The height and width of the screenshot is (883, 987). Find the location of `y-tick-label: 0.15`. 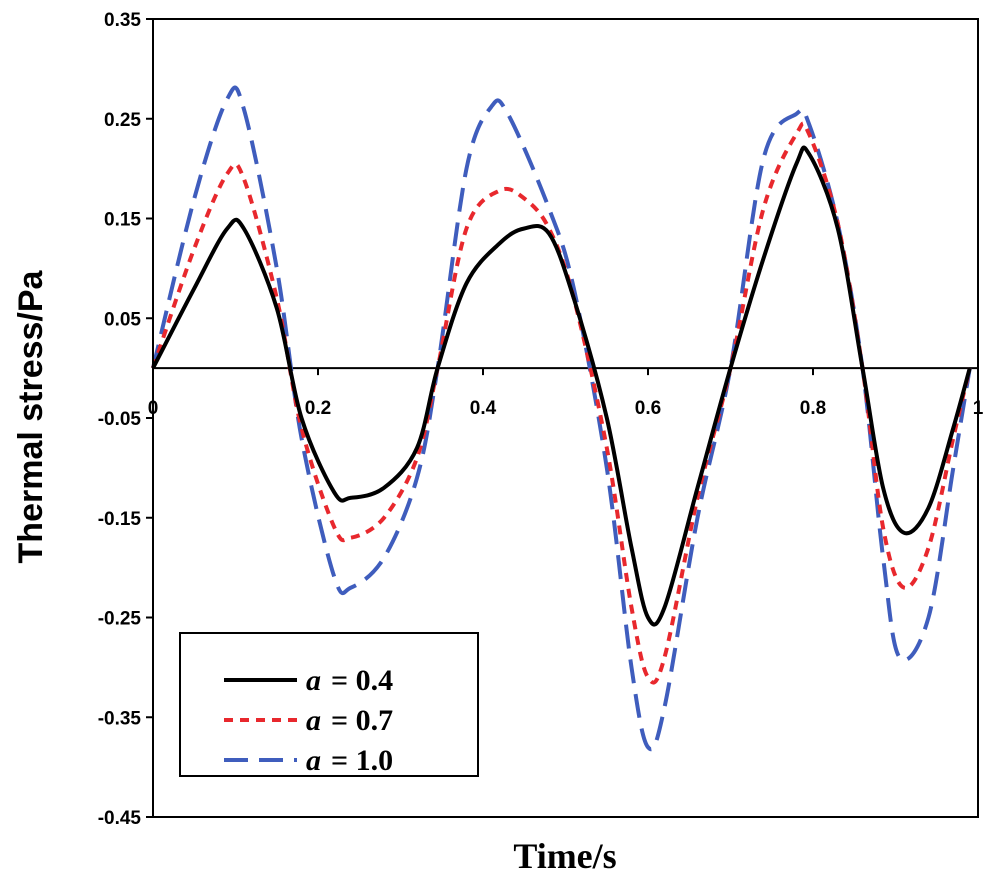

y-tick-label: 0.15 is located at coordinates (122, 220).